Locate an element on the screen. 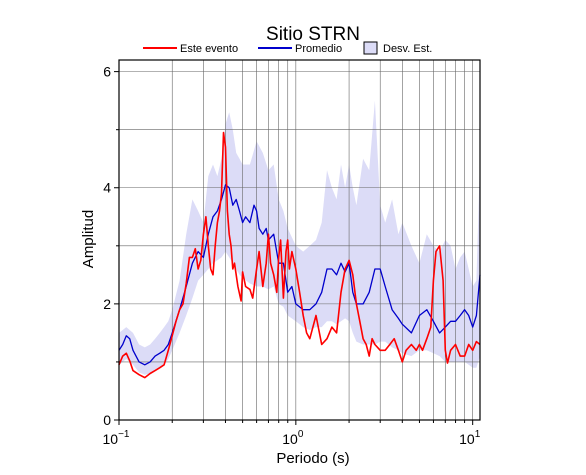 Image resolution: width=586 pixels, height=475 pixels. legend-event-label: Este evento is located at coordinates (209, 49).